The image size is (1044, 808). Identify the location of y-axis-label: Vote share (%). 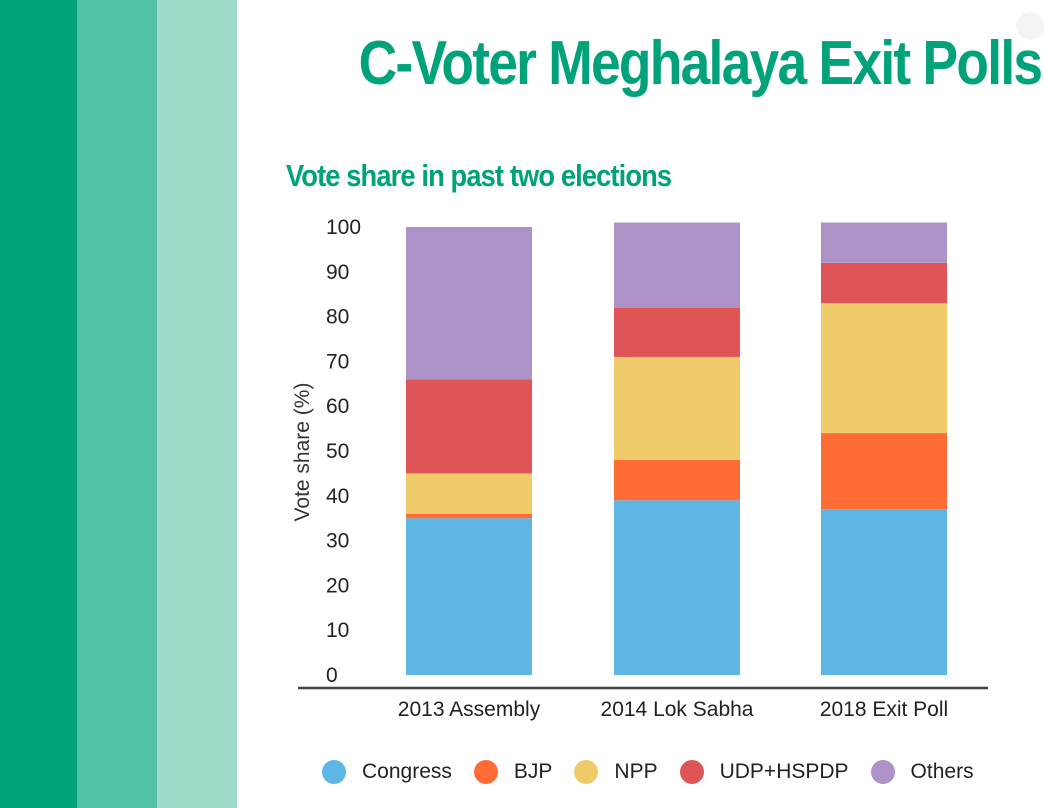
(302, 452).